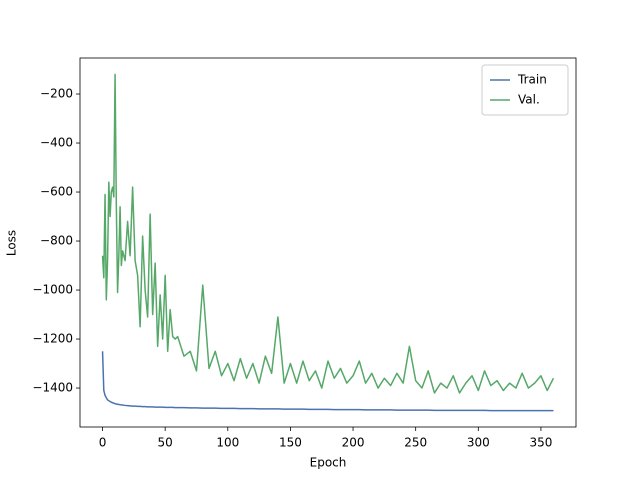 This screenshot has height=484, width=640. What do you see at coordinates (227, 443) in the screenshot?
I see `x-tick-label: 100` at bounding box center [227, 443].